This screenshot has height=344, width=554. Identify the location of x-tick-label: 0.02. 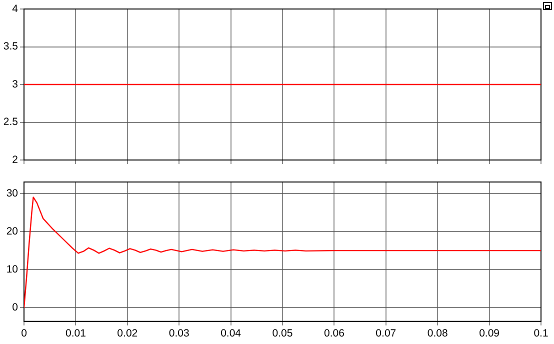
(127, 334).